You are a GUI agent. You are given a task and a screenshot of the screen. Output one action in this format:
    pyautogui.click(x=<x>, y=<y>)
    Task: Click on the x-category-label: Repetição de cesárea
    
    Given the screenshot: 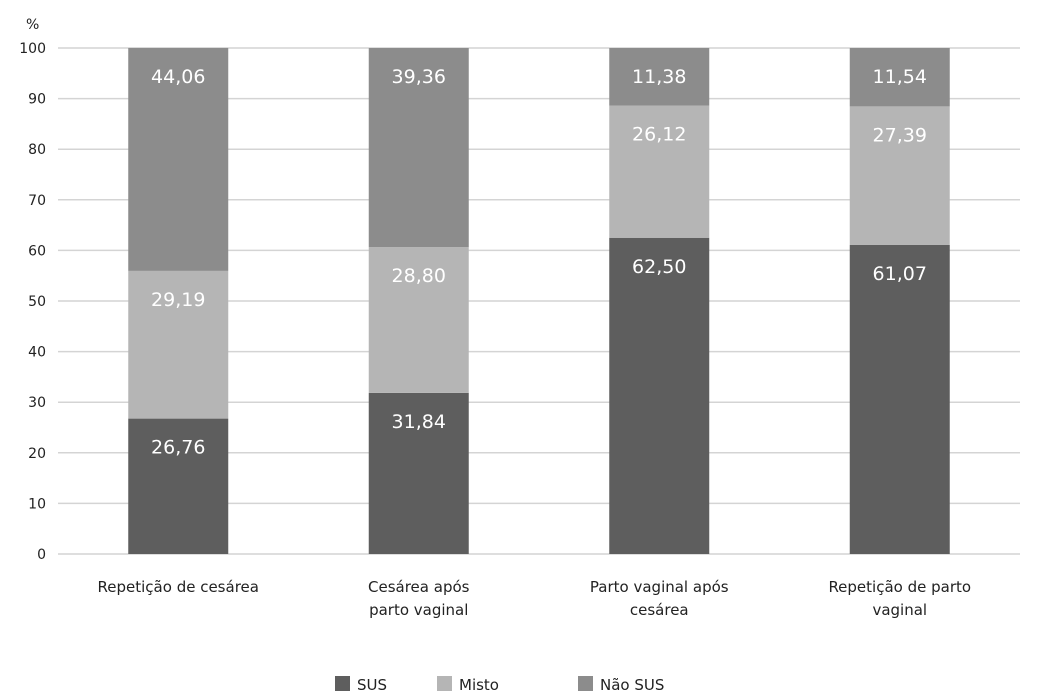 What is the action you would take?
    pyautogui.click(x=178, y=587)
    